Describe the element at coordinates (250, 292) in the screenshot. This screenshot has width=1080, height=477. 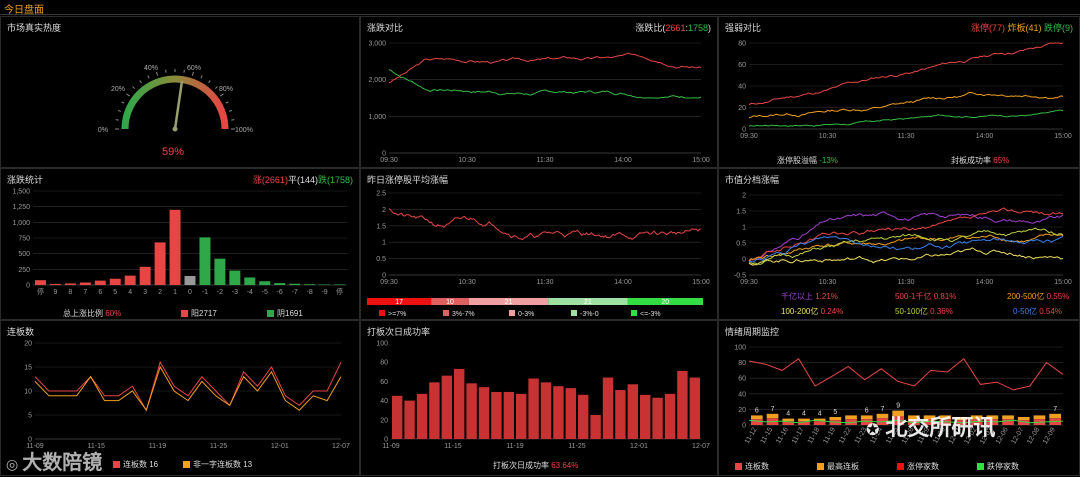
I see `dist-category: -4` at that location.